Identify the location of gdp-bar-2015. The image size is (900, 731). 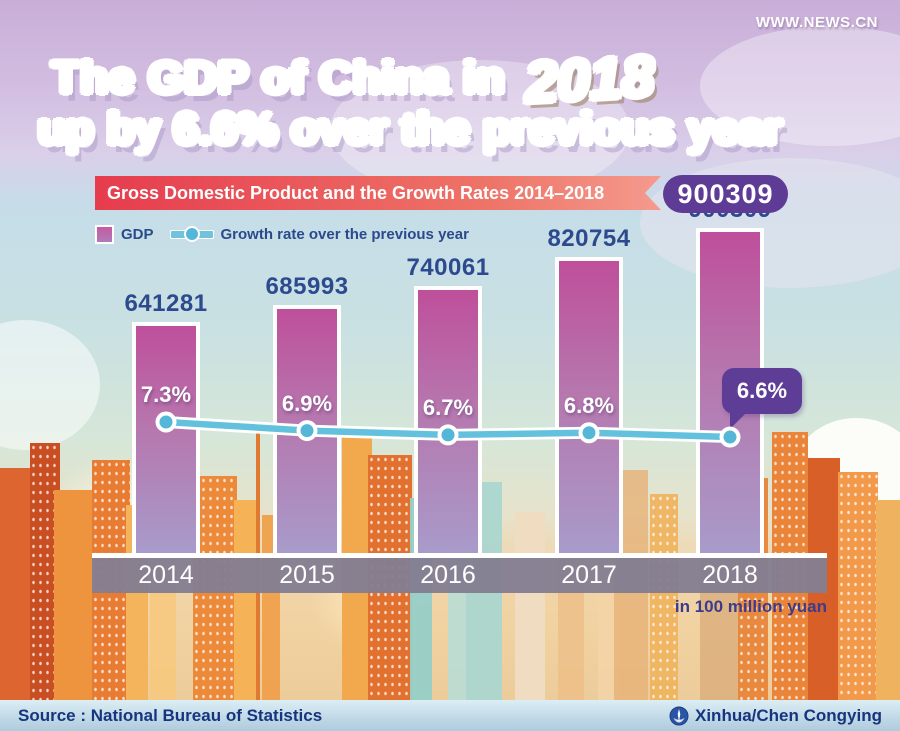
(307, 429).